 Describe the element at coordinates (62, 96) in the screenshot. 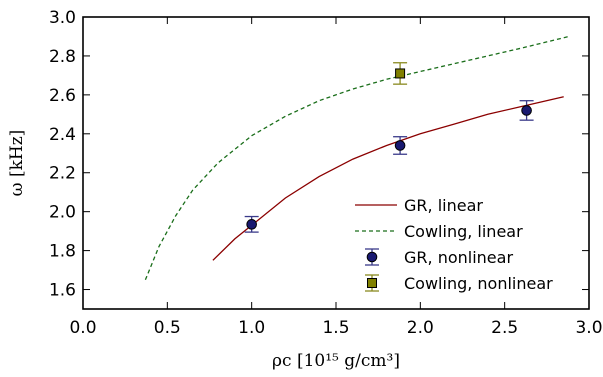

I see `y-tick-label: 2.6` at that location.